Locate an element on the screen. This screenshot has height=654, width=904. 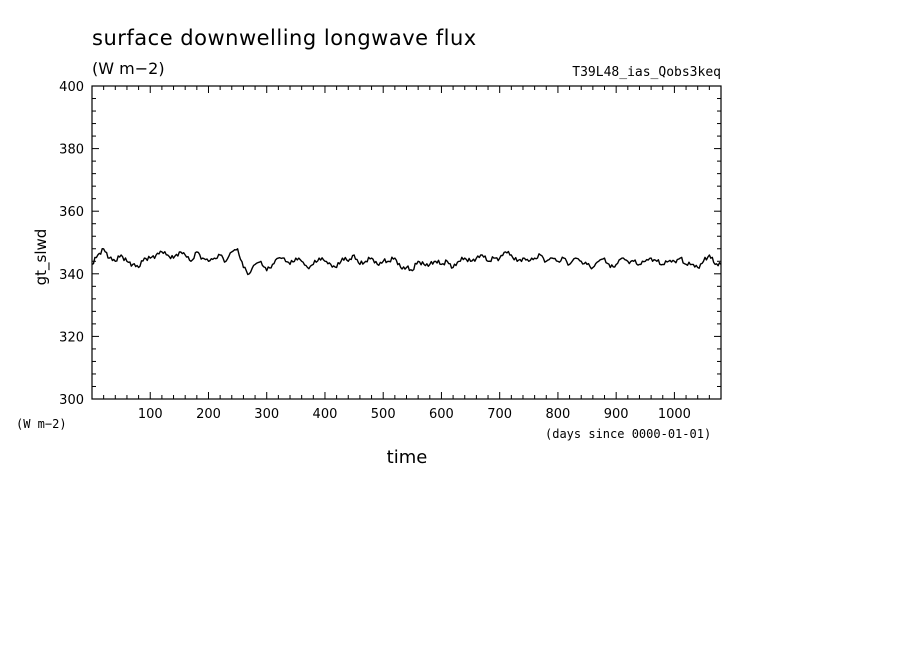
series-line is located at coordinates (406, 262).